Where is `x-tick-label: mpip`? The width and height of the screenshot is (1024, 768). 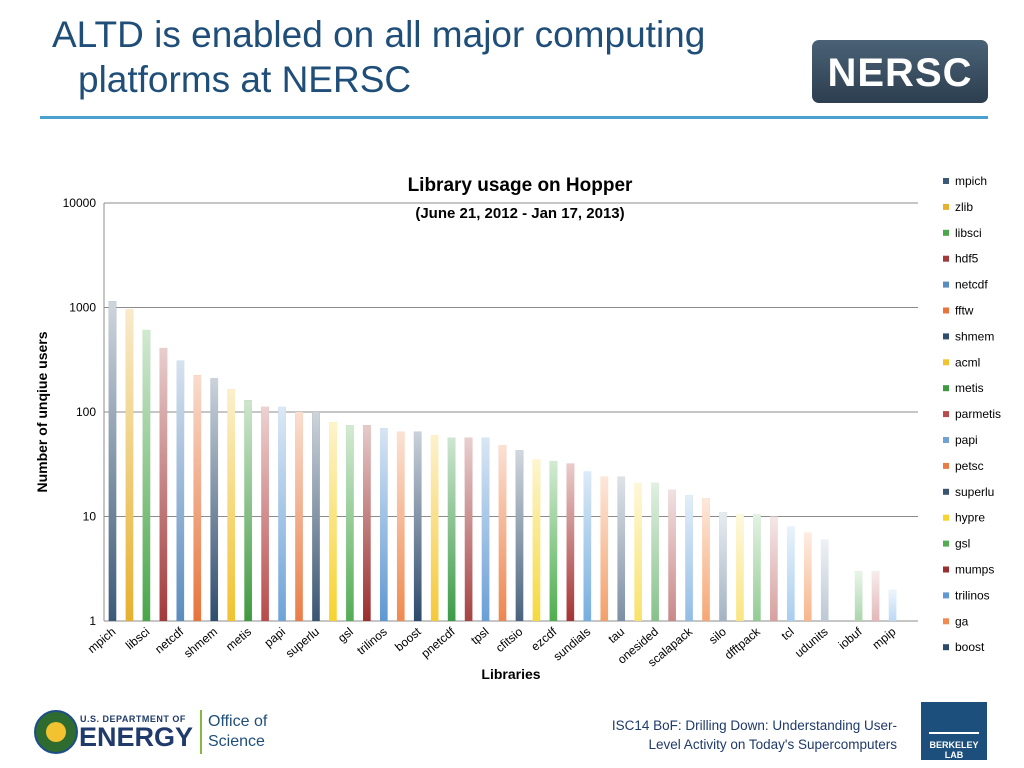
x-tick-label: mpip is located at coordinates (884, 638).